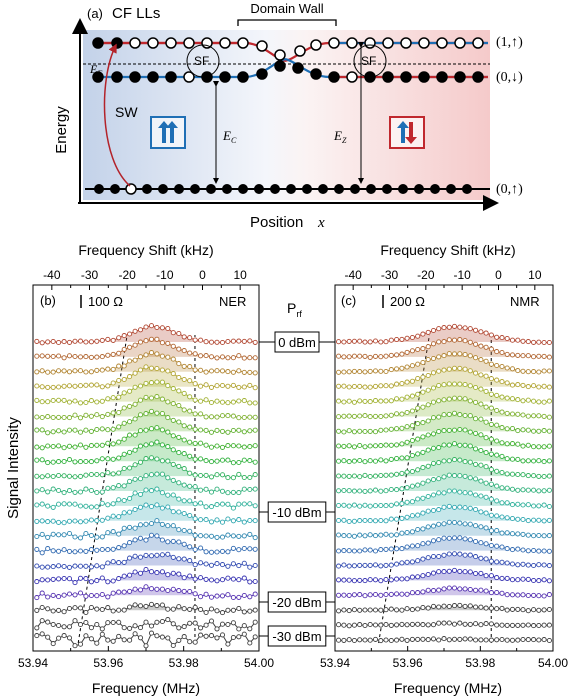 The width and height of the screenshot is (570, 698). Describe the element at coordinates (525, 301) in the screenshot. I see `panel-c-tag: NMR` at that location.